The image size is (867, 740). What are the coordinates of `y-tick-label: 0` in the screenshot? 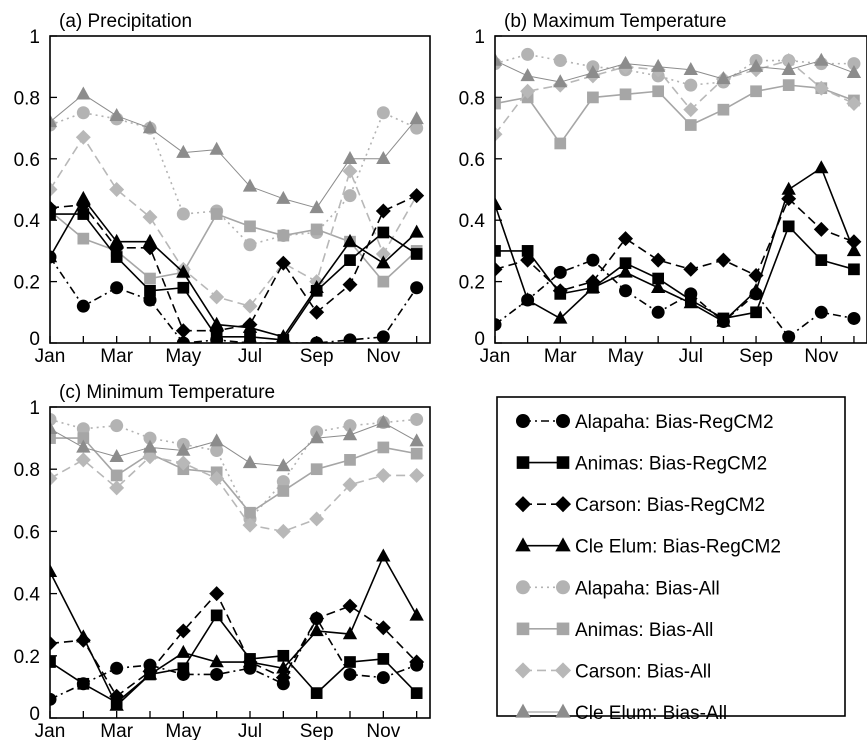 It's located at (34, 339).